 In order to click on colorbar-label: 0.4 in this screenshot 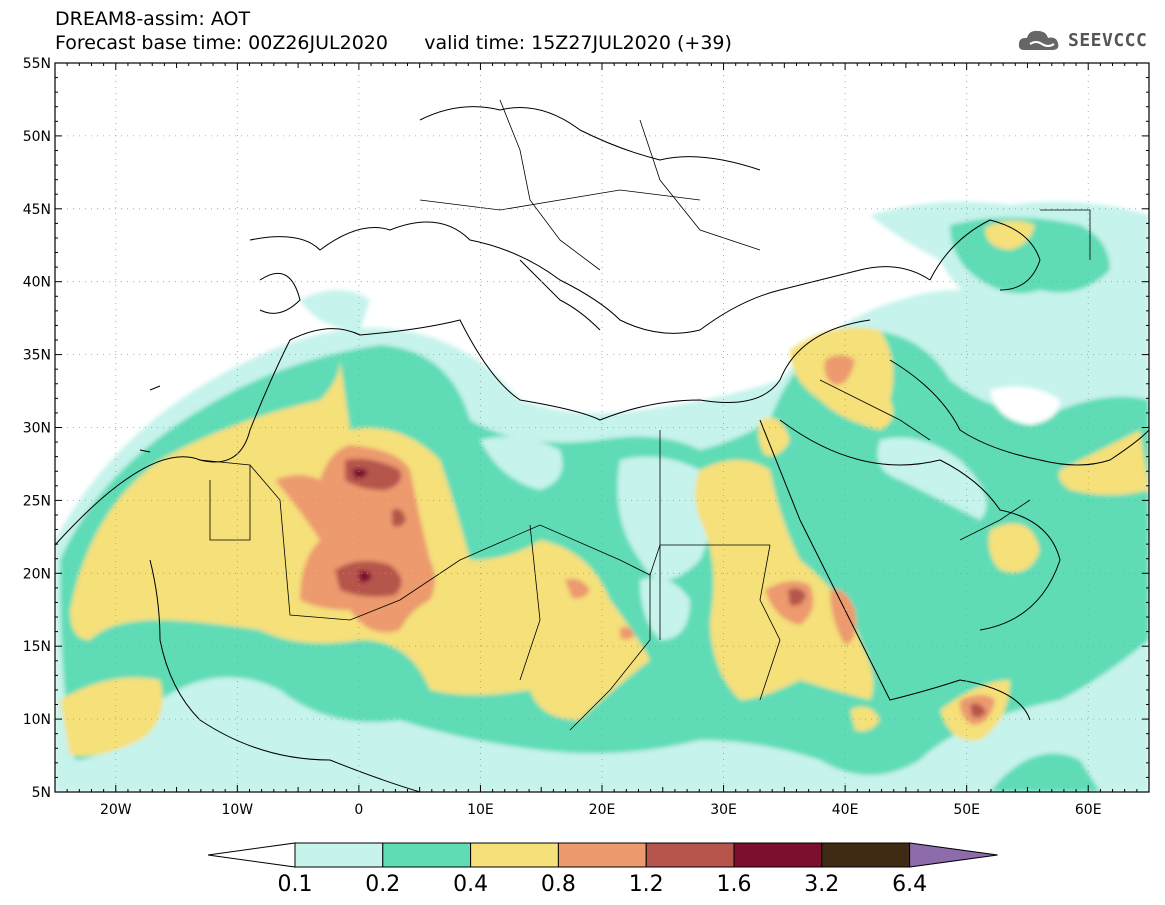, I will do `click(470, 884)`.